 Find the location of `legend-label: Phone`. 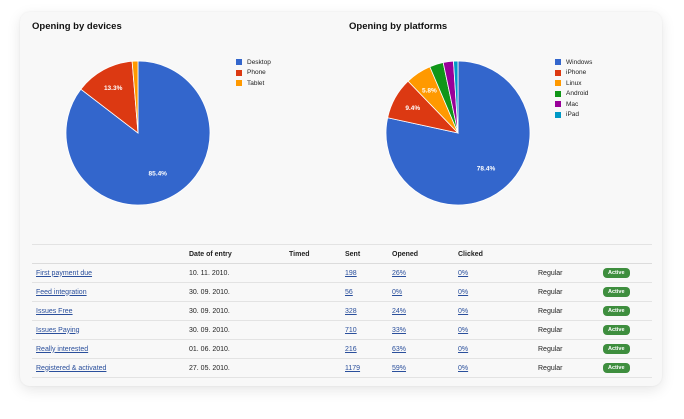

legend-label: Phone is located at coordinates (256, 73).